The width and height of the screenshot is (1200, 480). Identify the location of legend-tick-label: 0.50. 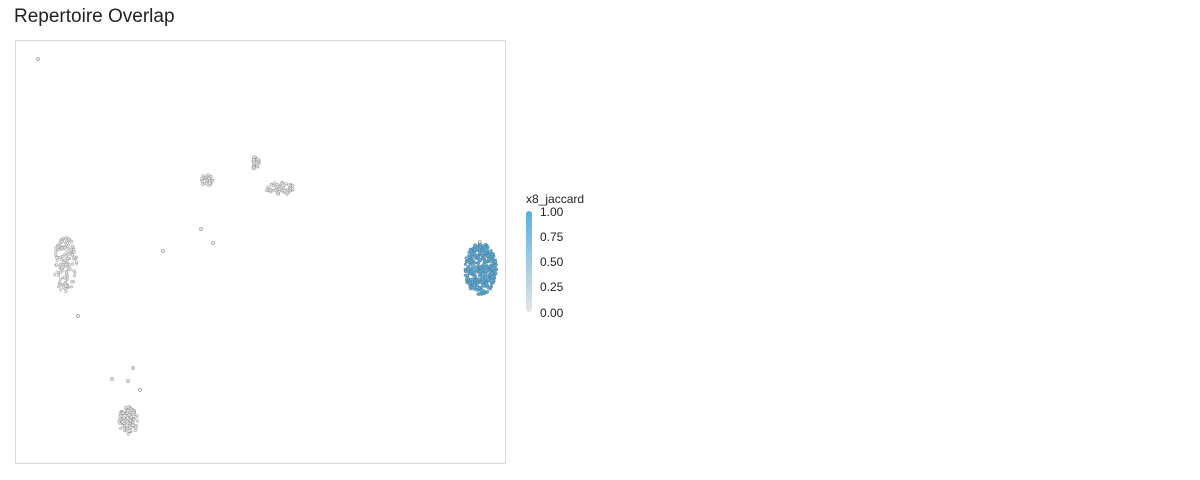
(552, 262).